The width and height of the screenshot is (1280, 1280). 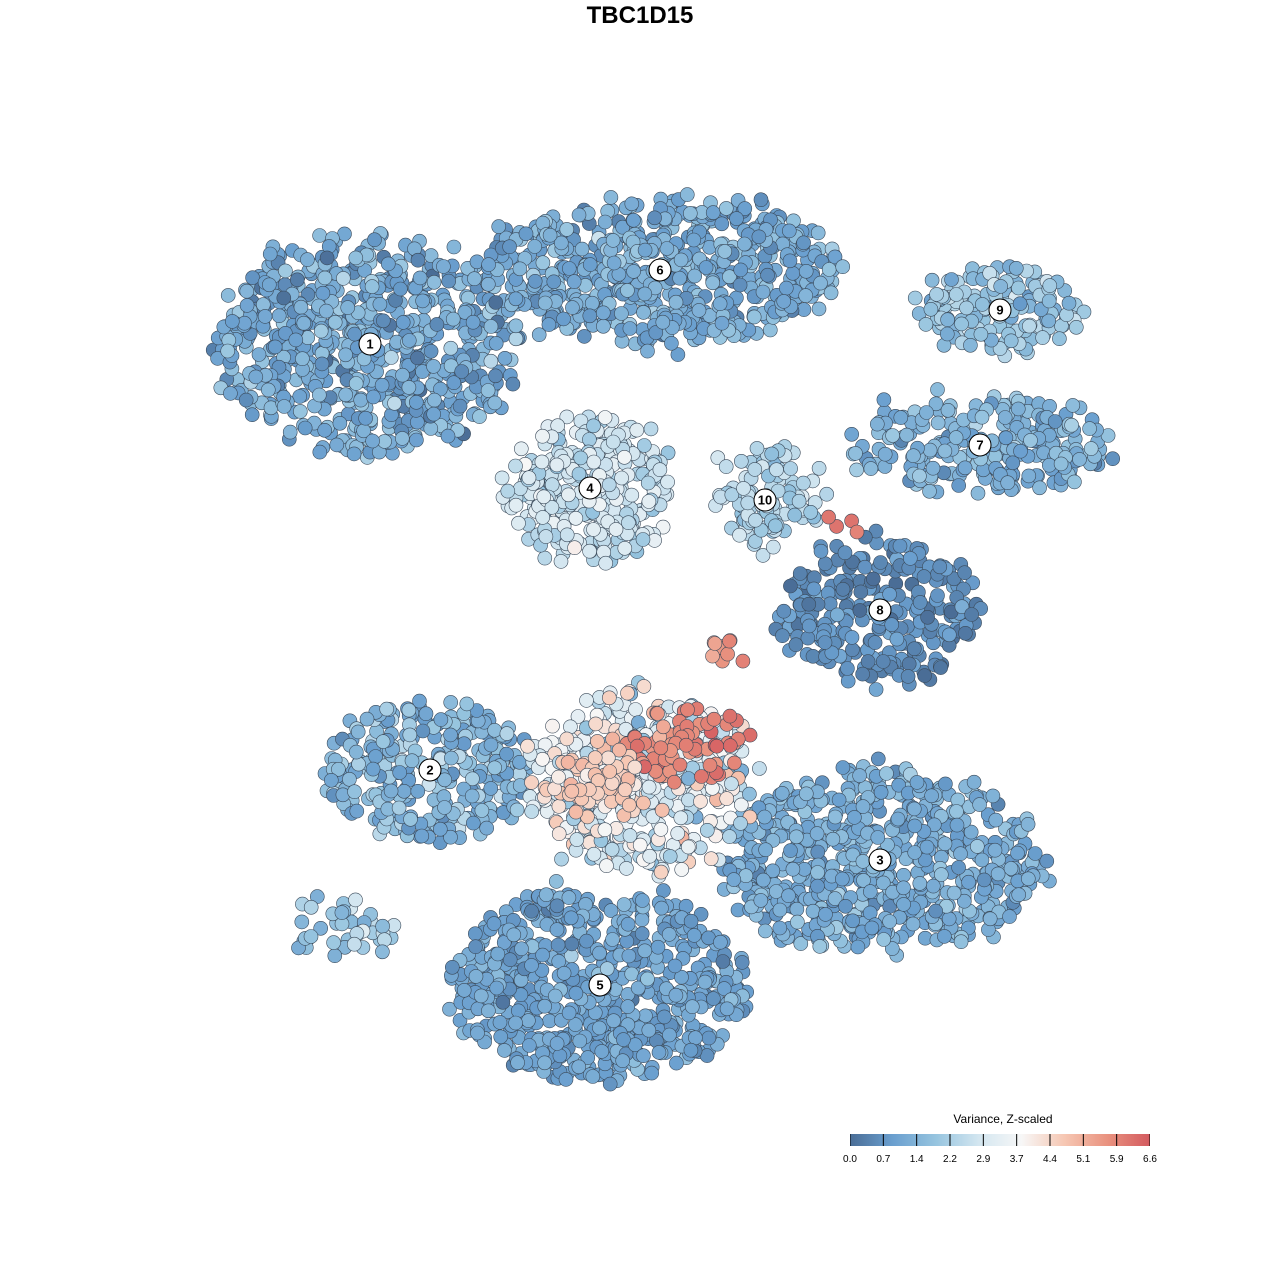 I want to click on cluster-label-text: 7, so click(x=979, y=445).